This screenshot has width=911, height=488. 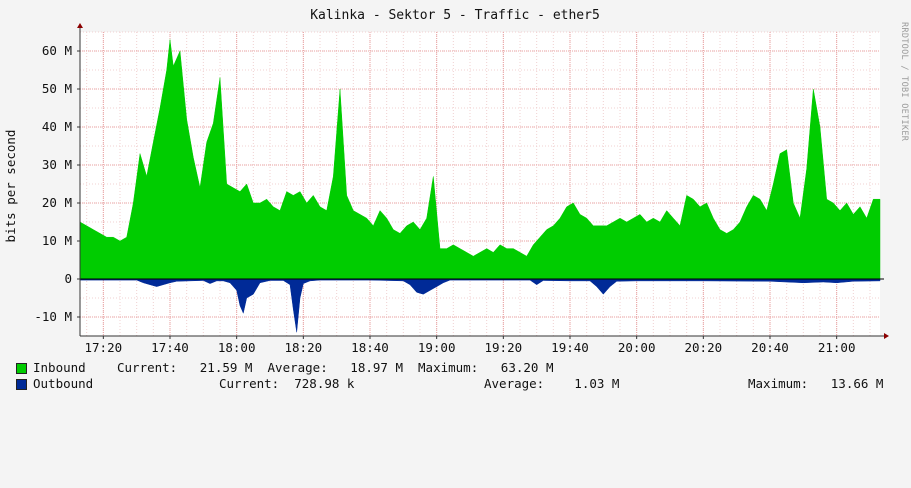 What do you see at coordinates (904, 82) in the screenshot?
I see `rrdtool-credit: RRDTOOL / TOBI OETIKER` at bounding box center [904, 82].